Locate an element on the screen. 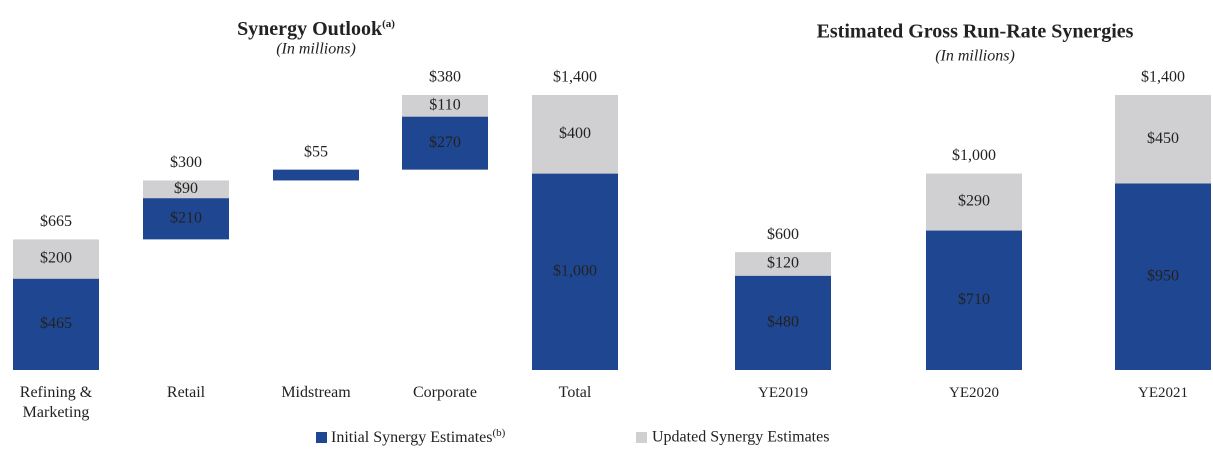 This screenshot has width=1213, height=449. x-tick-label: YE2021 is located at coordinates (1163, 393).